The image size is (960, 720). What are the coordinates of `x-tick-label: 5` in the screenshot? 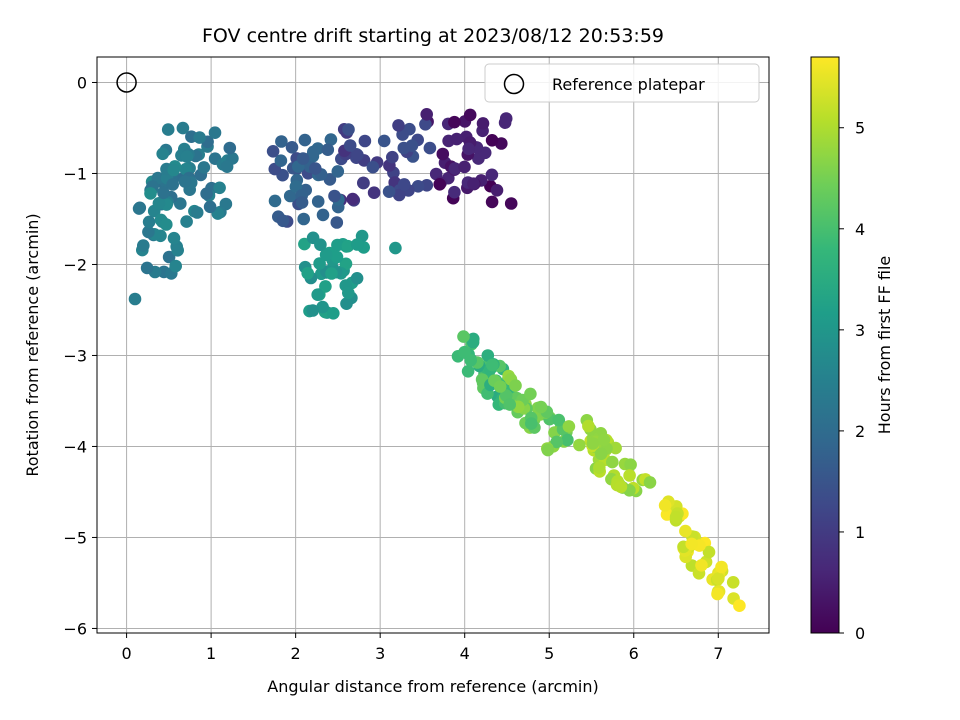 It's located at (549, 653).